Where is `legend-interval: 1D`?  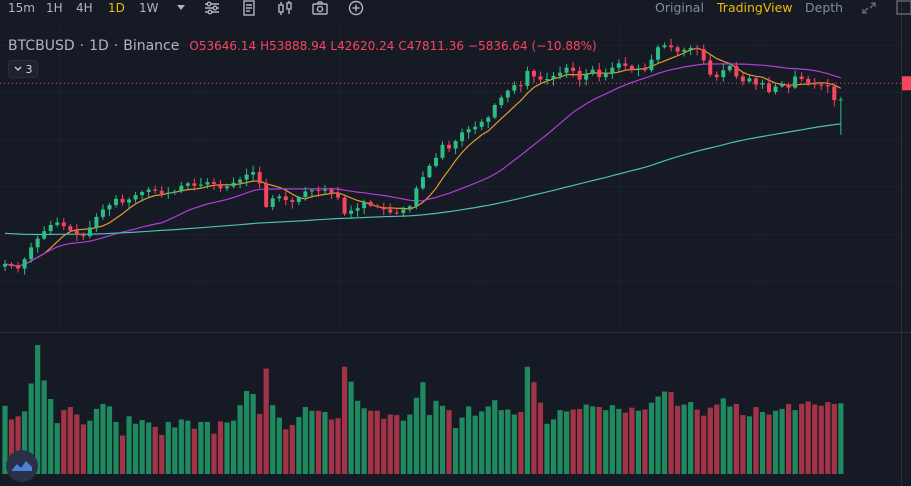
legend-interval: 1D is located at coordinates (99, 46).